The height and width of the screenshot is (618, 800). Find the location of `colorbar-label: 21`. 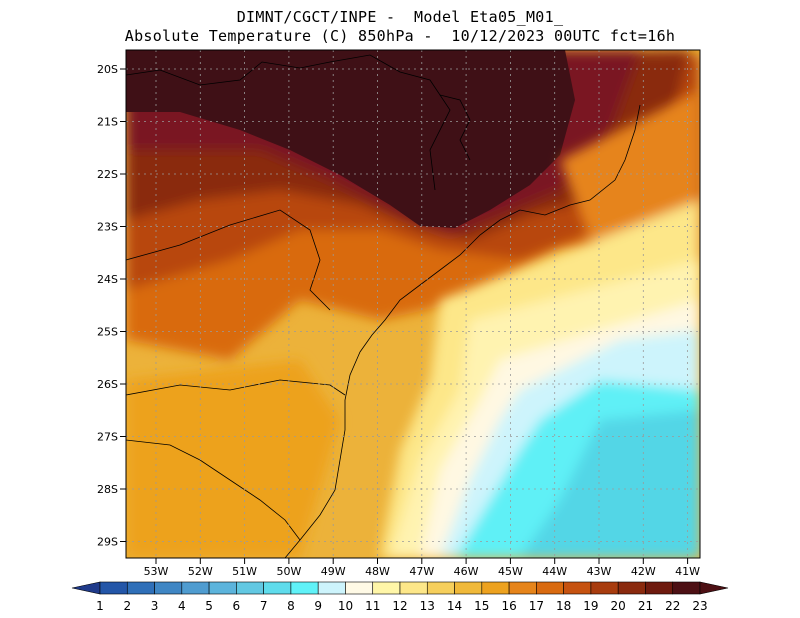

colorbar-label: 21 is located at coordinates (645, 606).